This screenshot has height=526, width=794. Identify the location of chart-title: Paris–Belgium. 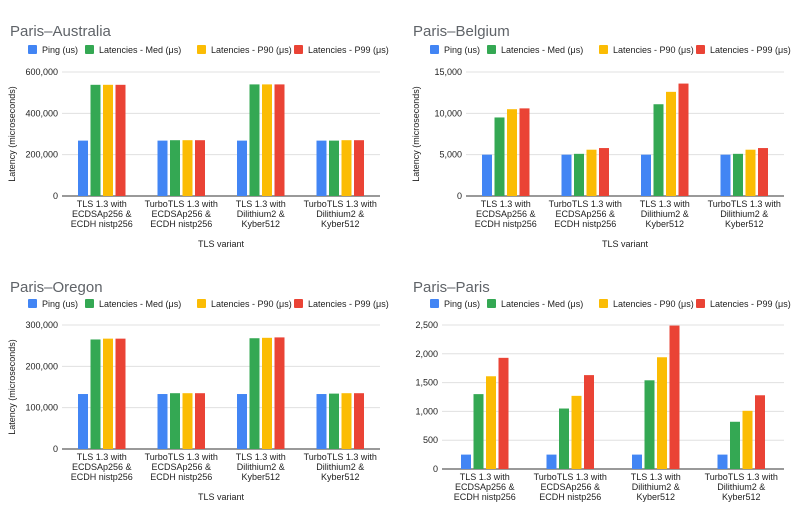
(461, 31).